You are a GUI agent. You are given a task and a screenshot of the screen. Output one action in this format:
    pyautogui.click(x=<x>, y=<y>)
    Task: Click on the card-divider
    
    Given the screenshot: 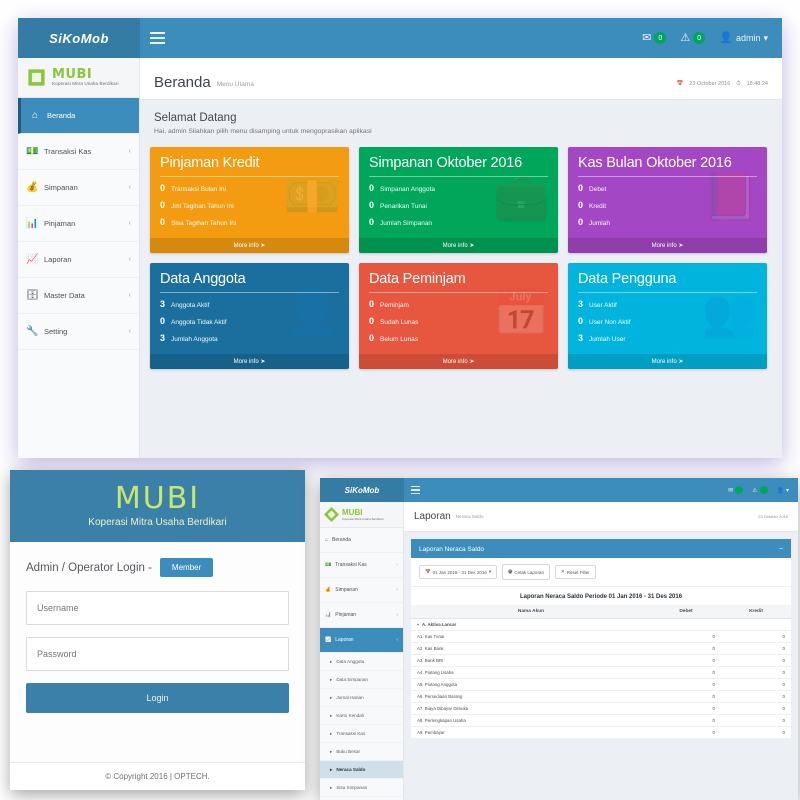 What is the action you would take?
    pyautogui.click(x=249, y=176)
    